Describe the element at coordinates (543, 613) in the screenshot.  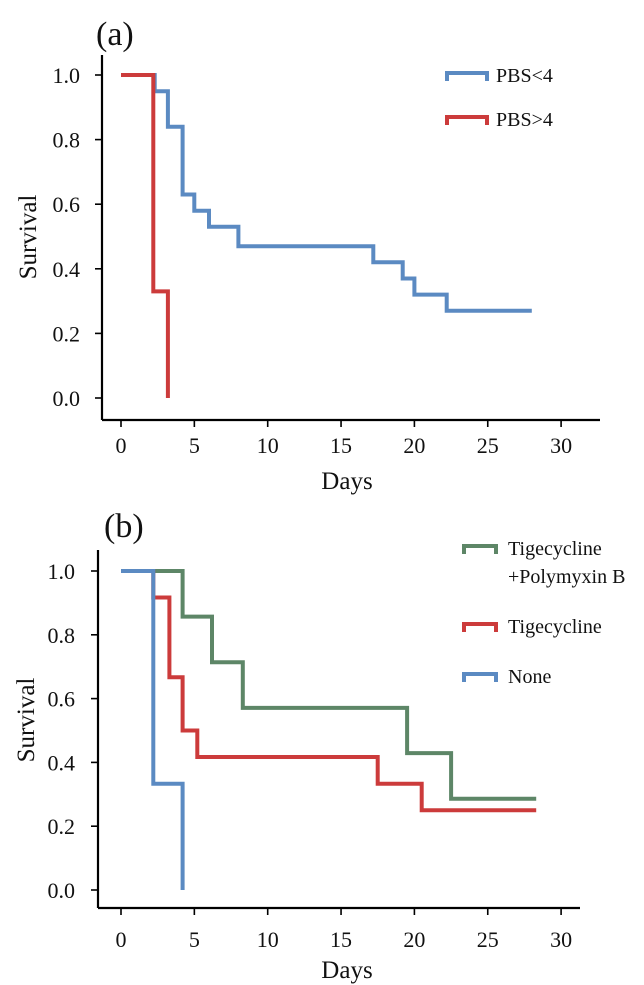
I see `legend: Tigecycline +Polymyxin B Tigecycline None` at that location.